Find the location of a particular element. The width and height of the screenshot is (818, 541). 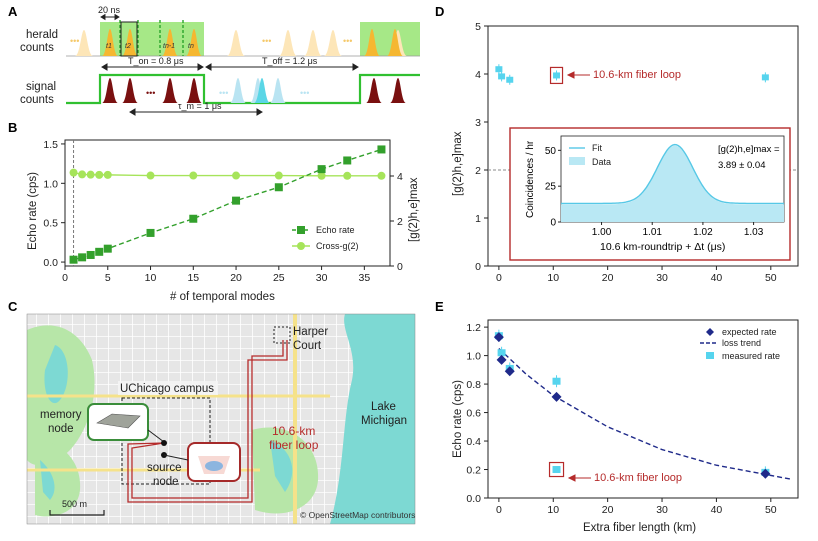

tag-t1: t1 is located at coordinates (109, 46).